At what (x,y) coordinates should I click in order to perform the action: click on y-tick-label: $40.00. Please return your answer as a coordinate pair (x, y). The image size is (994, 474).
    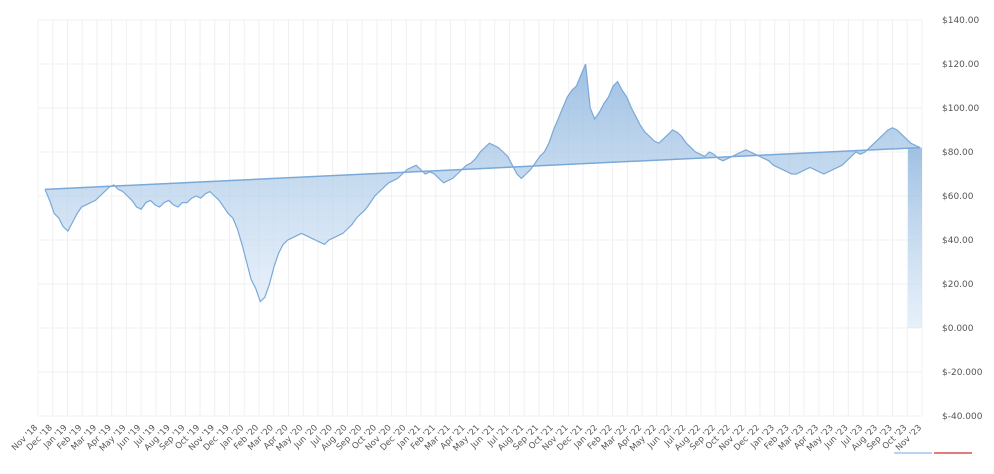
    Looking at the image, I should click on (958, 241).